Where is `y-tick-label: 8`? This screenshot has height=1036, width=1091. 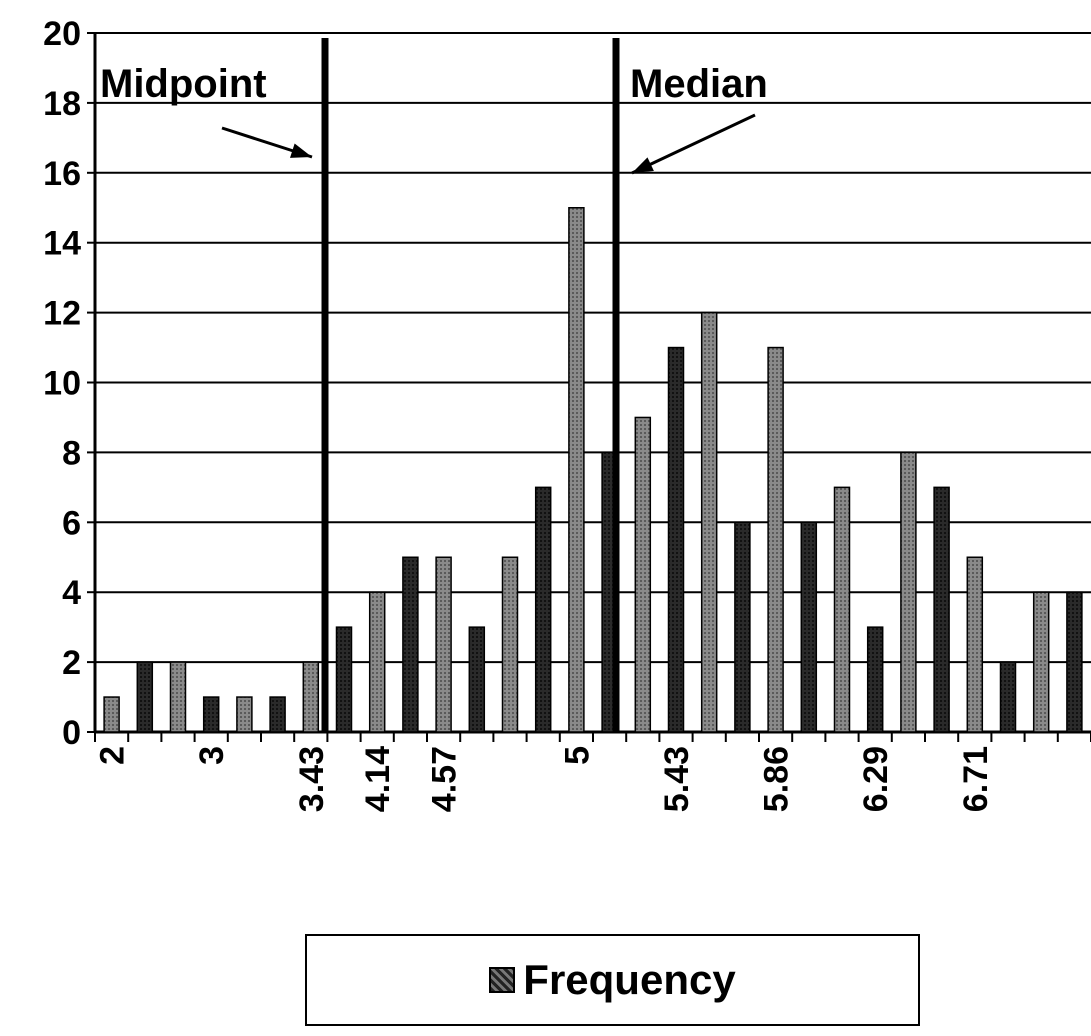
y-tick-label: 8 is located at coordinates (71, 453).